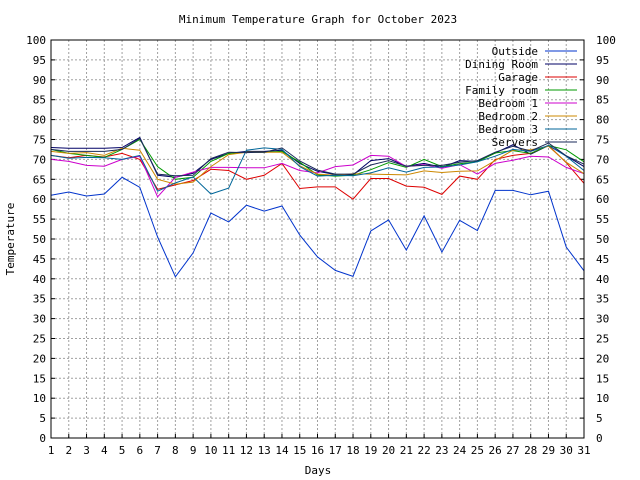 The height and width of the screenshot is (480, 640). Describe the element at coordinates (335, 450) in the screenshot. I see `x-tick-label: 17` at that location.